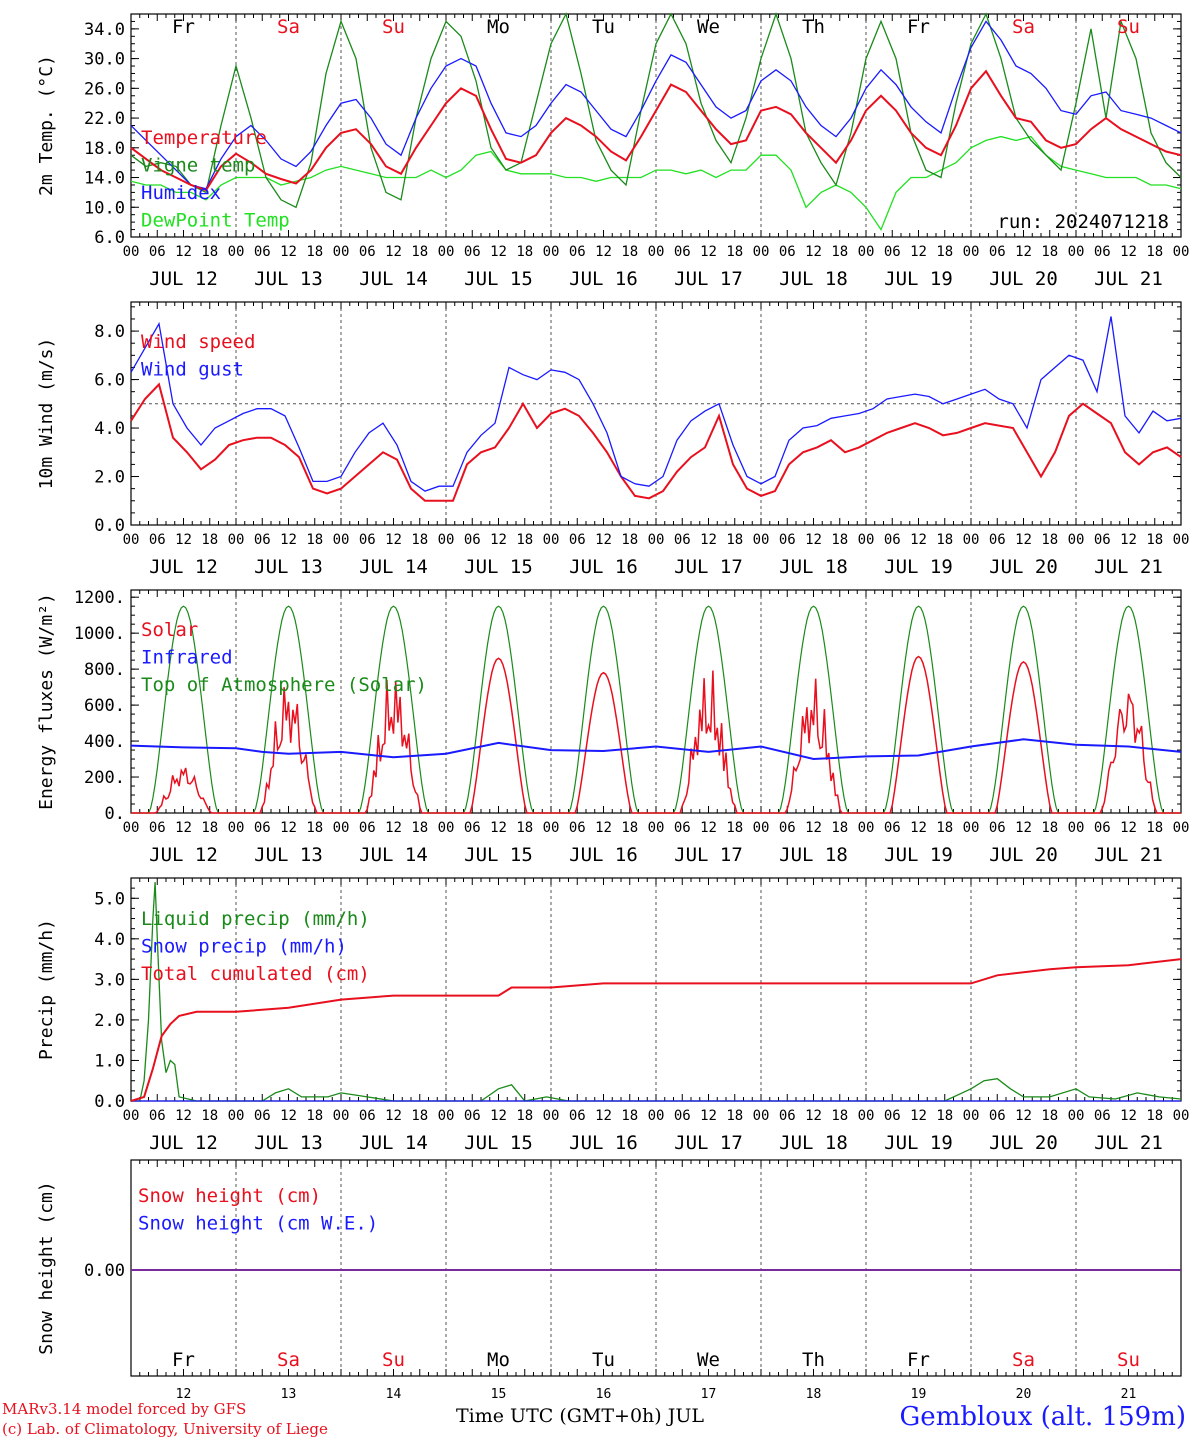  Describe the element at coordinates (708, 27) in the screenshot. I see `weekday-label: We` at that location.